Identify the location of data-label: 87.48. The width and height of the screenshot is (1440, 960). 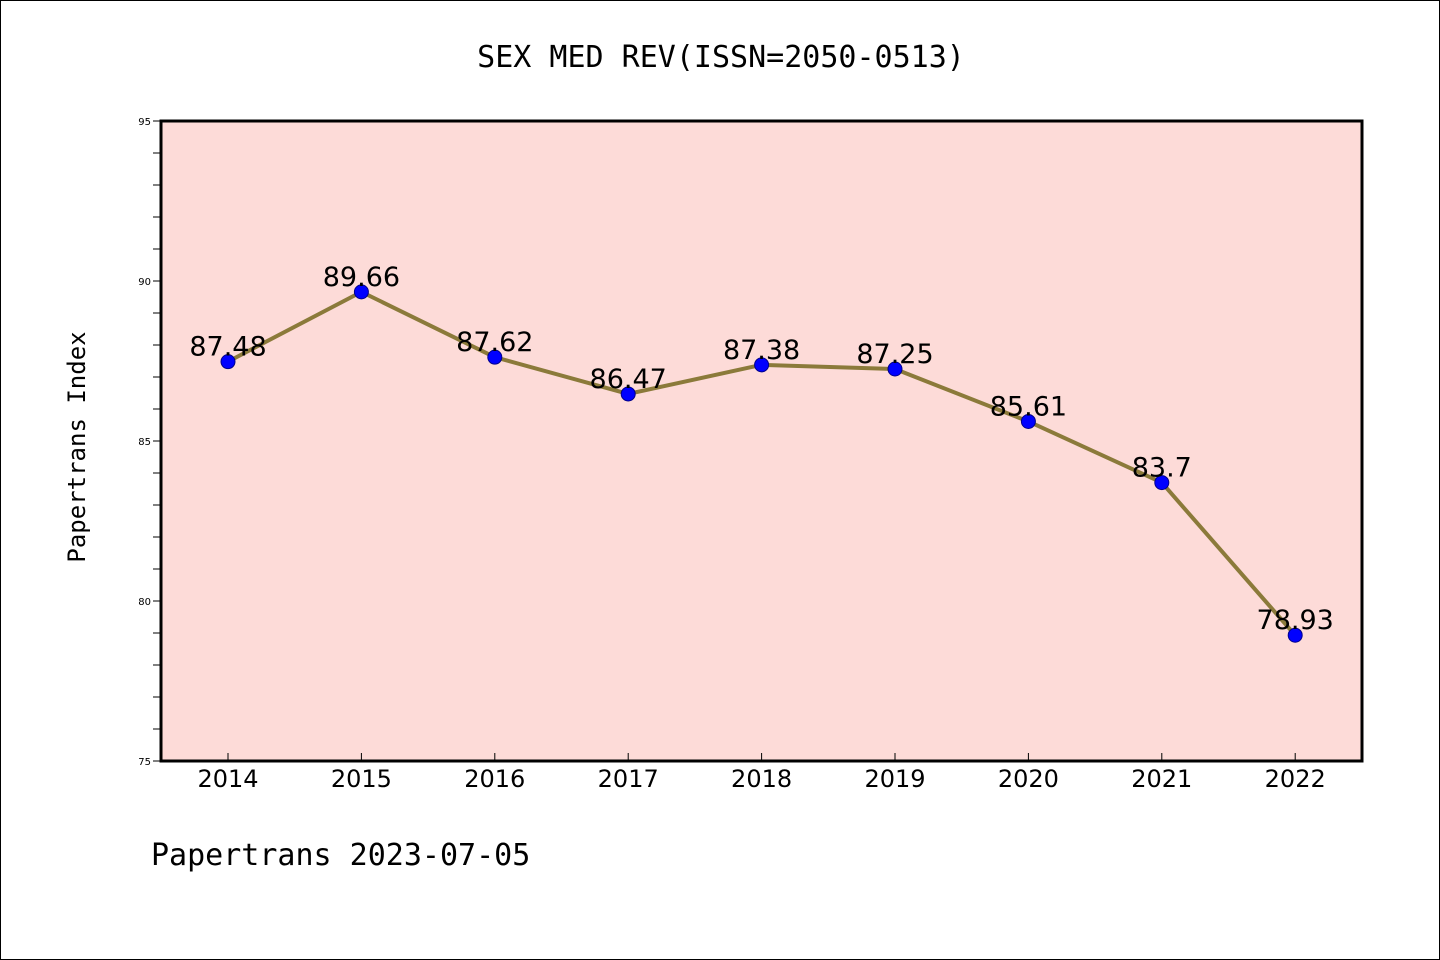
(227, 347).